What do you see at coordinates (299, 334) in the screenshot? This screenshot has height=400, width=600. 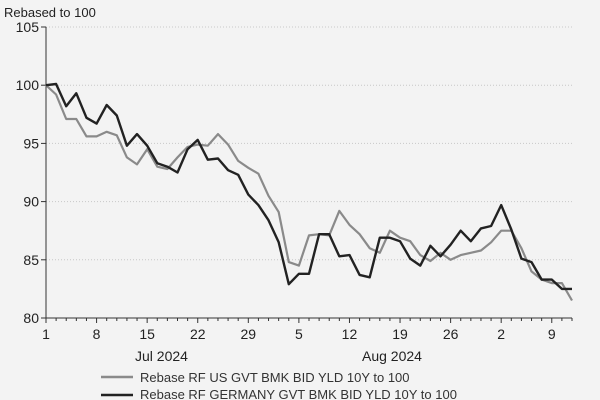 I see `x-tick-label: 5` at bounding box center [299, 334].